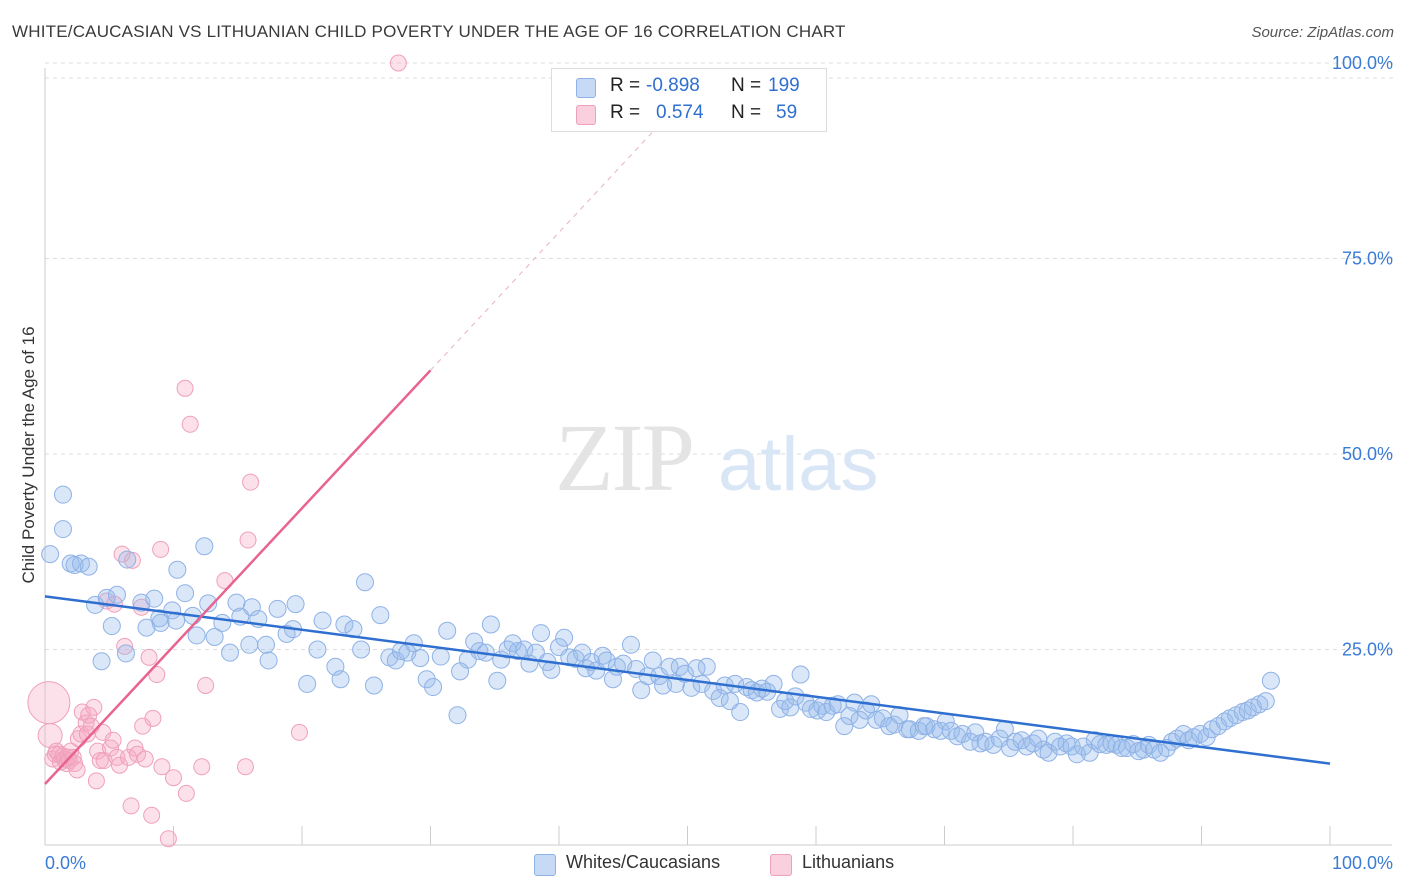  I want to click on r-value: 0.574, so click(680, 112).